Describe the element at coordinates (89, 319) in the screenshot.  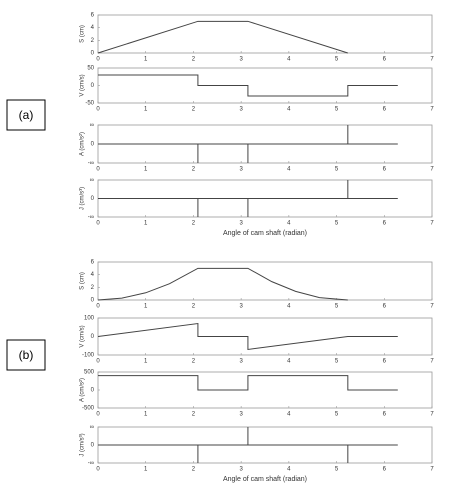
I see `y-tick-label: 100` at that location.